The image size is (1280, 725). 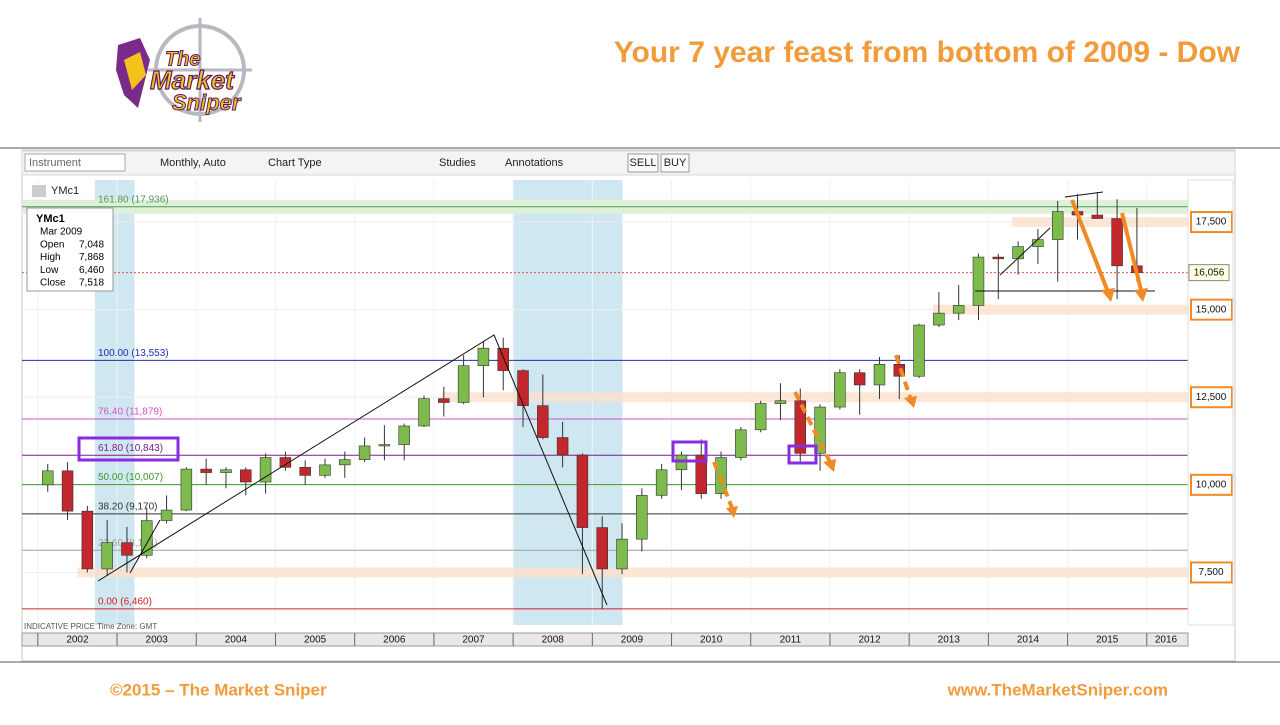 I want to click on logo-text: The, so click(x=183, y=59).